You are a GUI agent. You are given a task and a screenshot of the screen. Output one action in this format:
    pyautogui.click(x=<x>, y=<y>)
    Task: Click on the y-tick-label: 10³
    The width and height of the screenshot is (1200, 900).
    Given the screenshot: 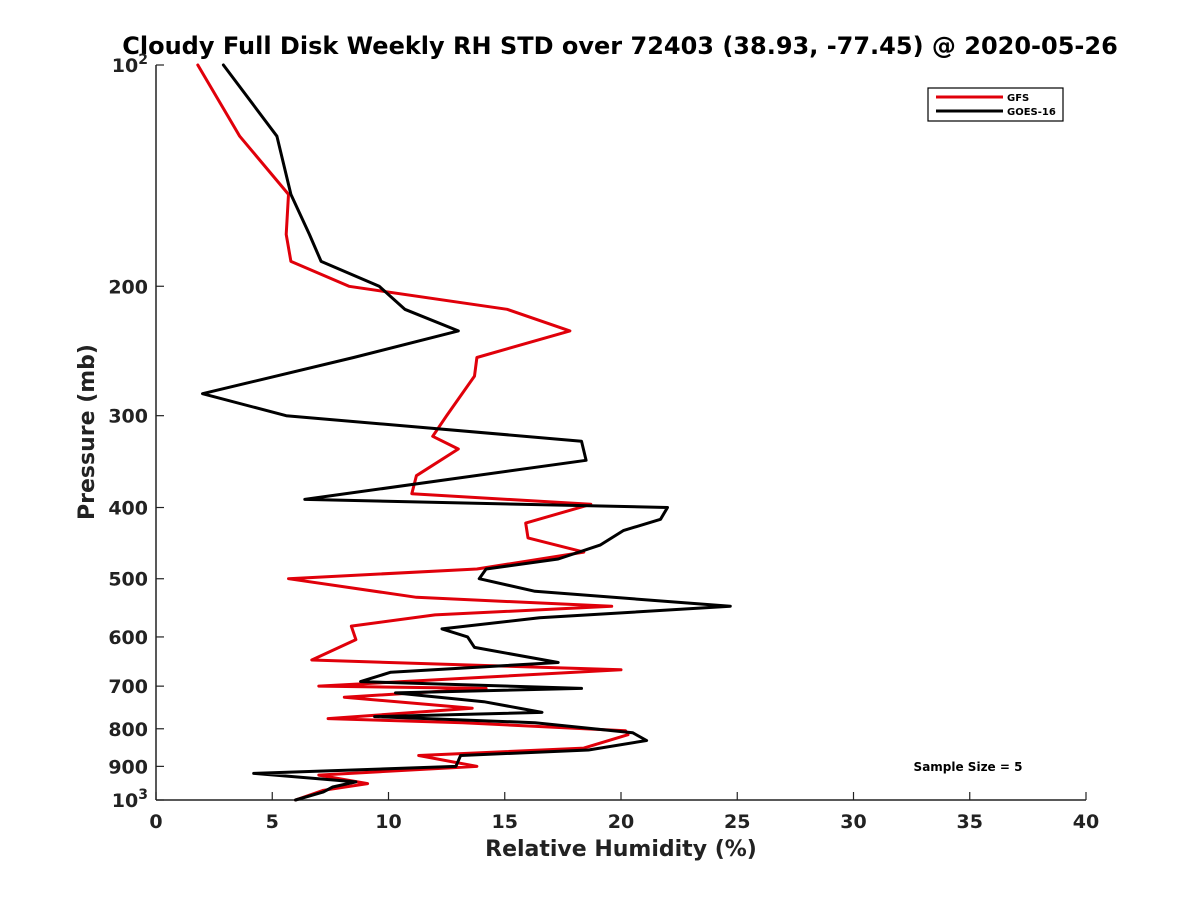 What is the action you would take?
    pyautogui.click(x=130, y=799)
    